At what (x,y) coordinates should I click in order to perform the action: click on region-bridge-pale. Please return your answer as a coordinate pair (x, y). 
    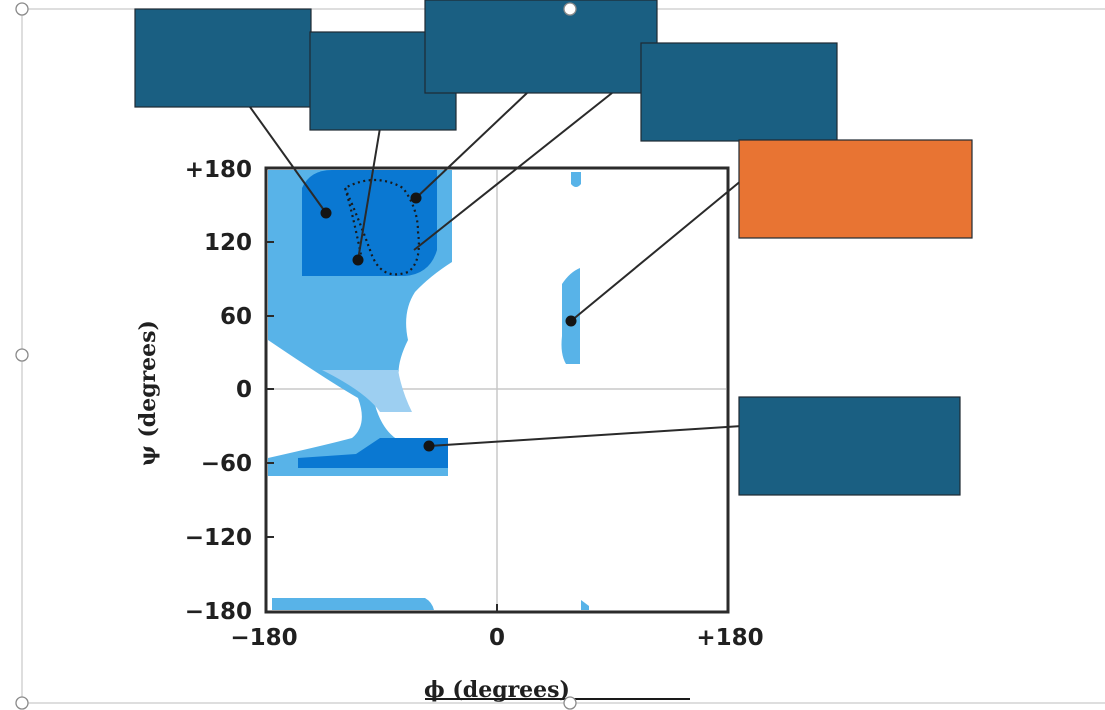
    Looking at the image, I should click on (367, 391).